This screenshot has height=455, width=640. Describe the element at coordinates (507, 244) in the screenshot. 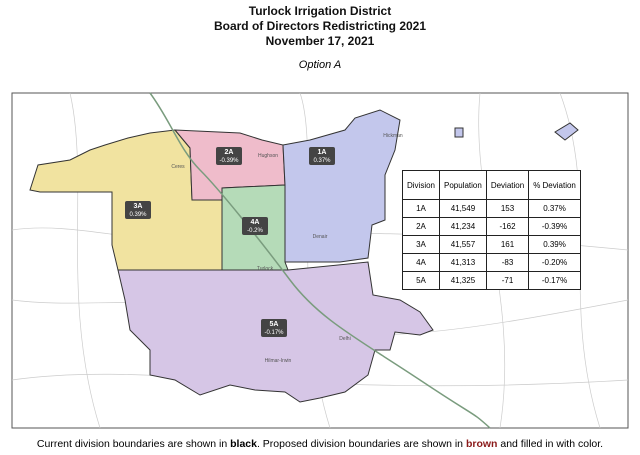

I see `table-cell: 161` at that location.